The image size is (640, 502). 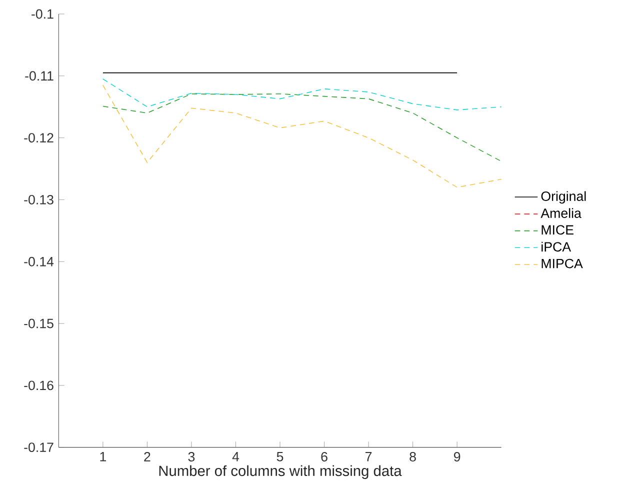 I want to click on y-tick-label: -0.16, so click(x=39, y=385).